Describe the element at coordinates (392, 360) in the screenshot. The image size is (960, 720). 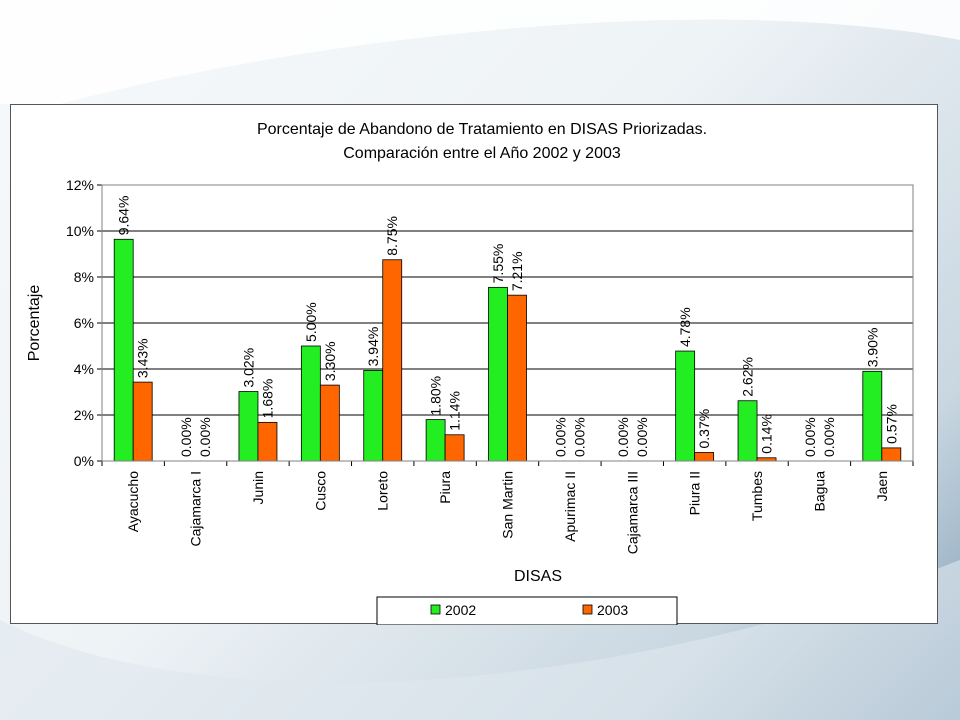
I see `bar-2003-loreto` at that location.